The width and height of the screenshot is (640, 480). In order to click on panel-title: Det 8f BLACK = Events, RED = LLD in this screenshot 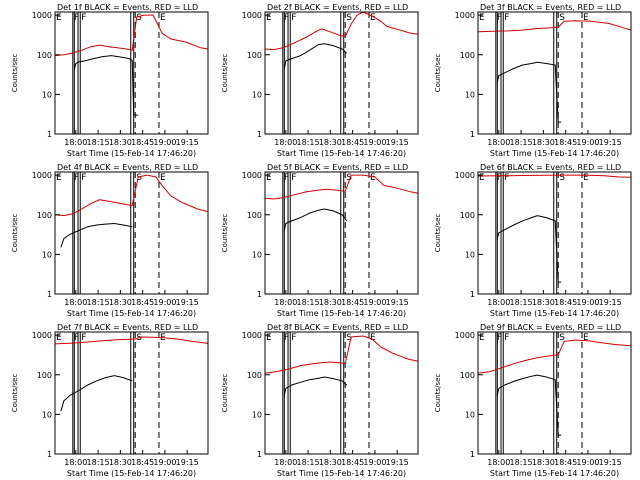, I will do `click(337, 327)`.